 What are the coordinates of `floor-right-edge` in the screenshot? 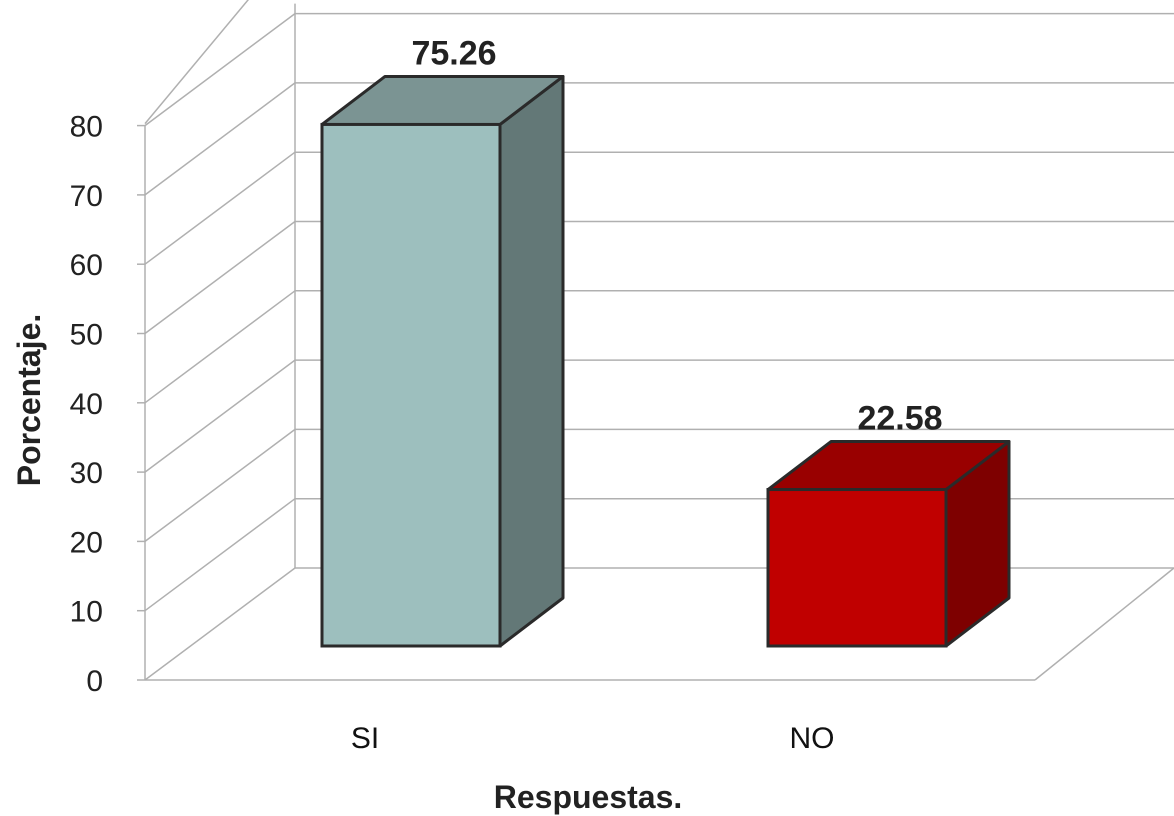 It's located at (1104, 624).